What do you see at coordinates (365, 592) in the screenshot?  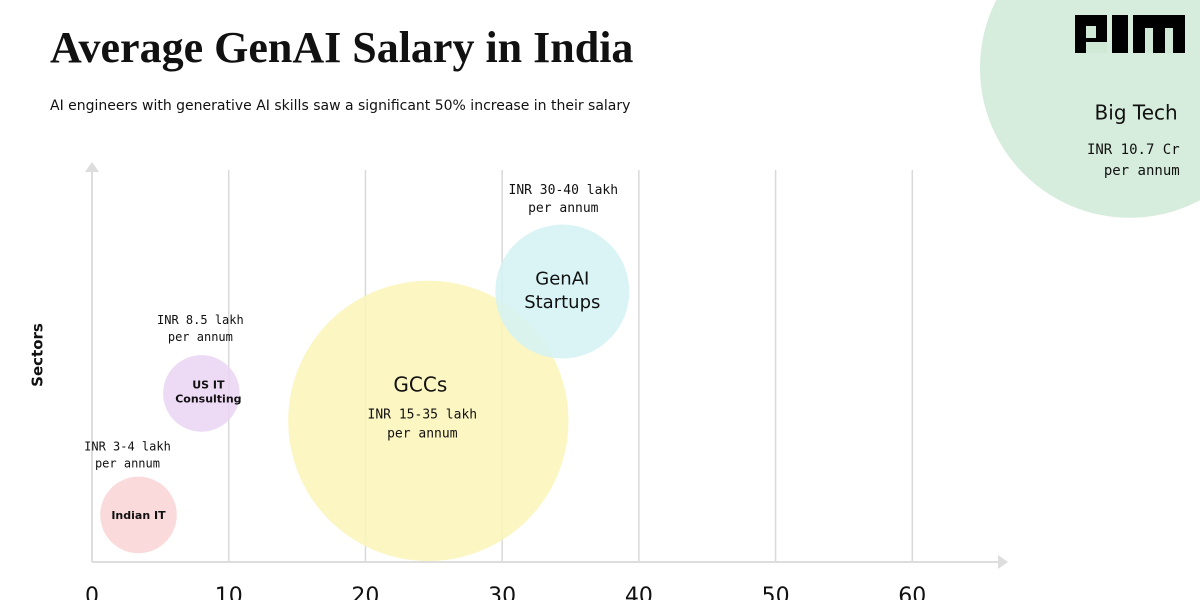 I see `x-tick-label: 20` at bounding box center [365, 592].